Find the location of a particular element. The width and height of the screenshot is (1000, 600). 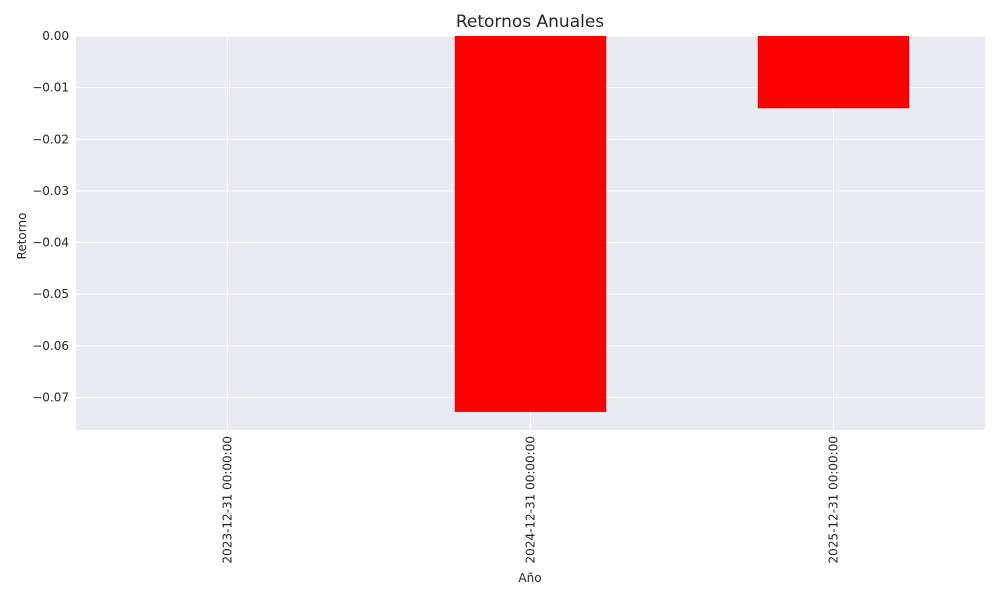

y-axis-ticks: 0.00 −0.01 −0.02 −0.03 −0.04 −0.05 −0.06 −0.07 is located at coordinates (50, 216).